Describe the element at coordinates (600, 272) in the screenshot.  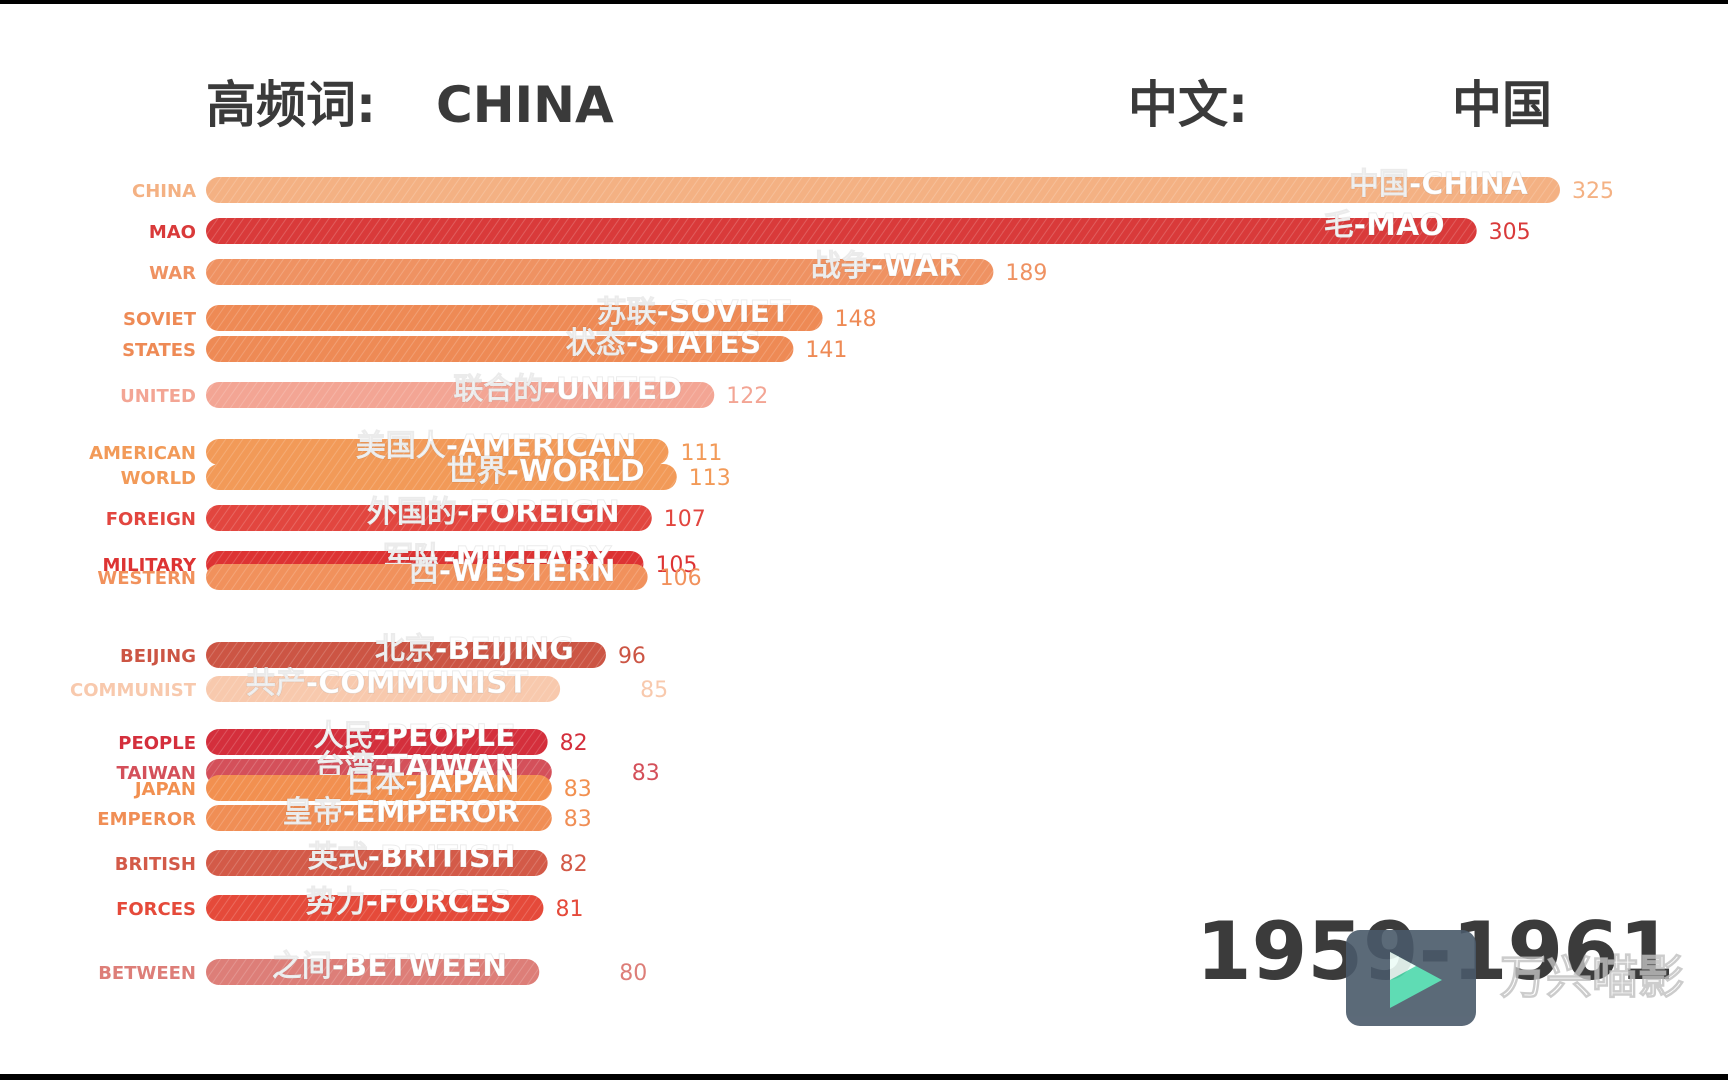
I see `bar-texture-war` at that location.